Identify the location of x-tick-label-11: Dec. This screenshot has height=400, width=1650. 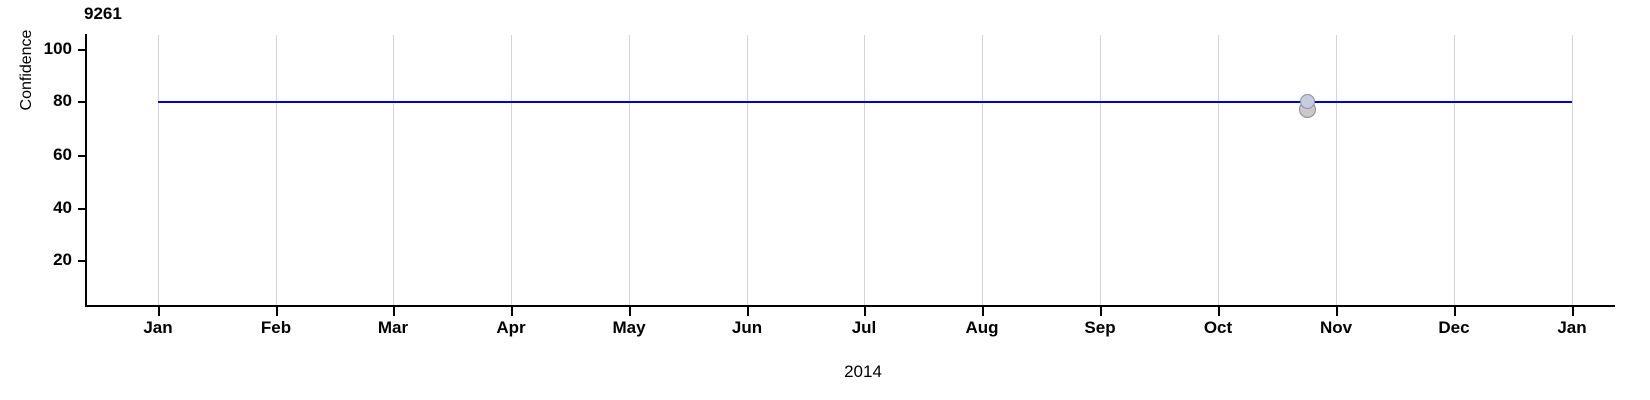
(1454, 327).